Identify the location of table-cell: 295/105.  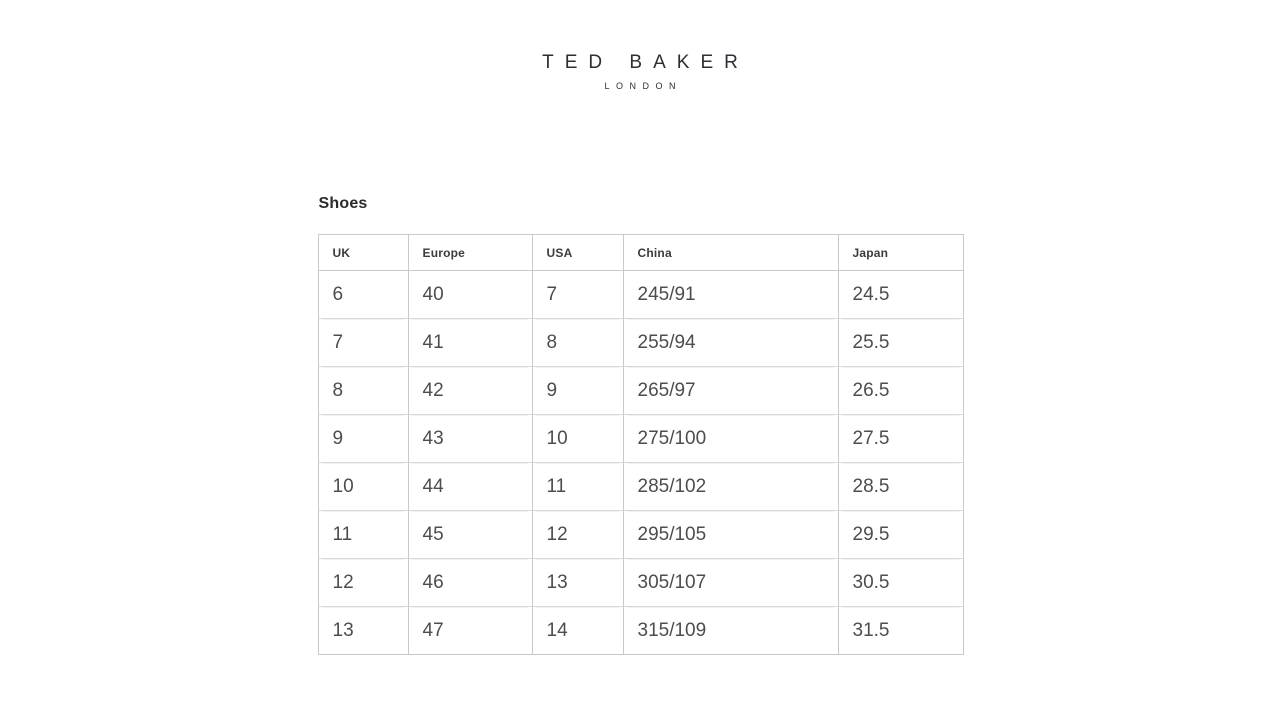
(730, 534).